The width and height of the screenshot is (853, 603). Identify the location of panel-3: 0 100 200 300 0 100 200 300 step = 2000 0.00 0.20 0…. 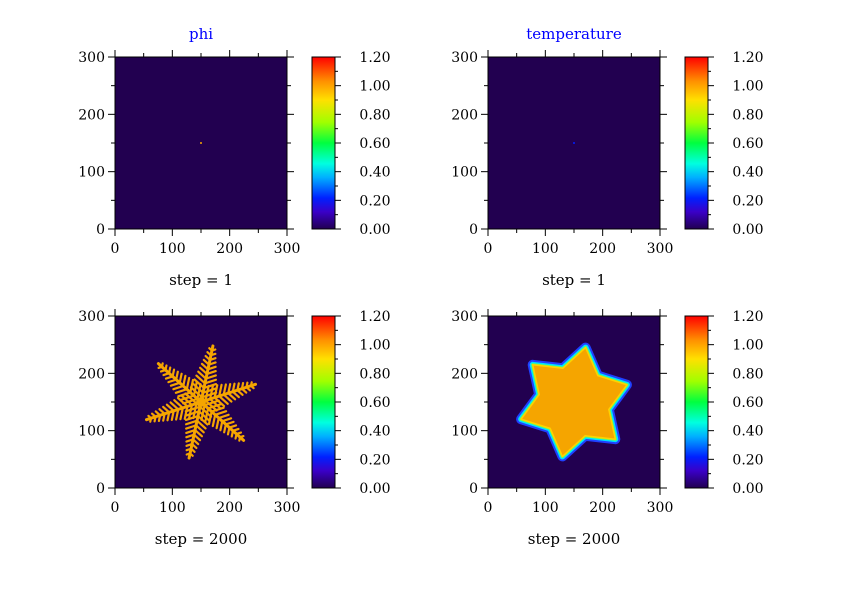
(234, 428).